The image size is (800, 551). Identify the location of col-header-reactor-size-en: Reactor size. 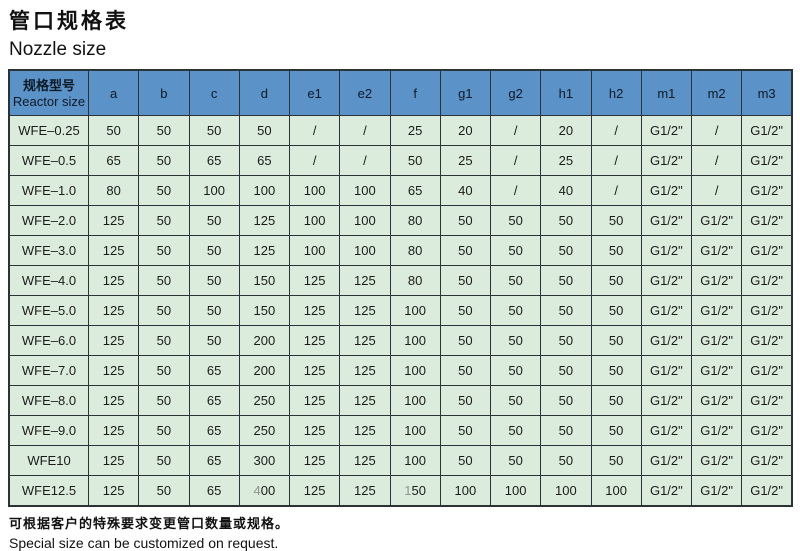
(49, 101).